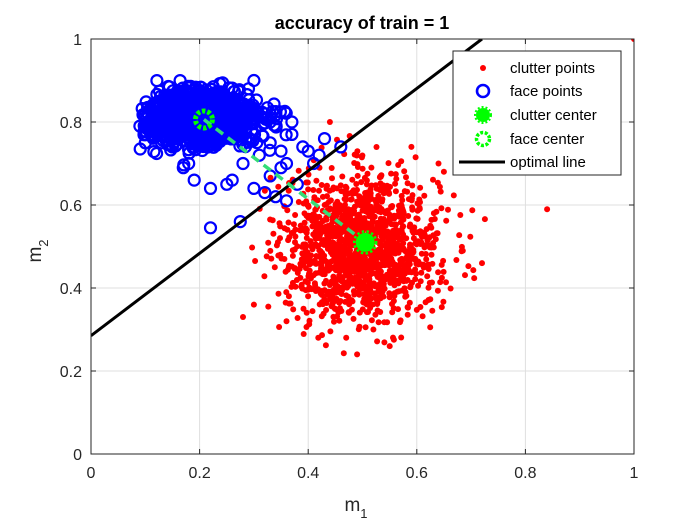 The width and height of the screenshot is (700, 525). What do you see at coordinates (483, 68) in the screenshot?
I see `legend-marker-clutter-points` at bounding box center [483, 68].